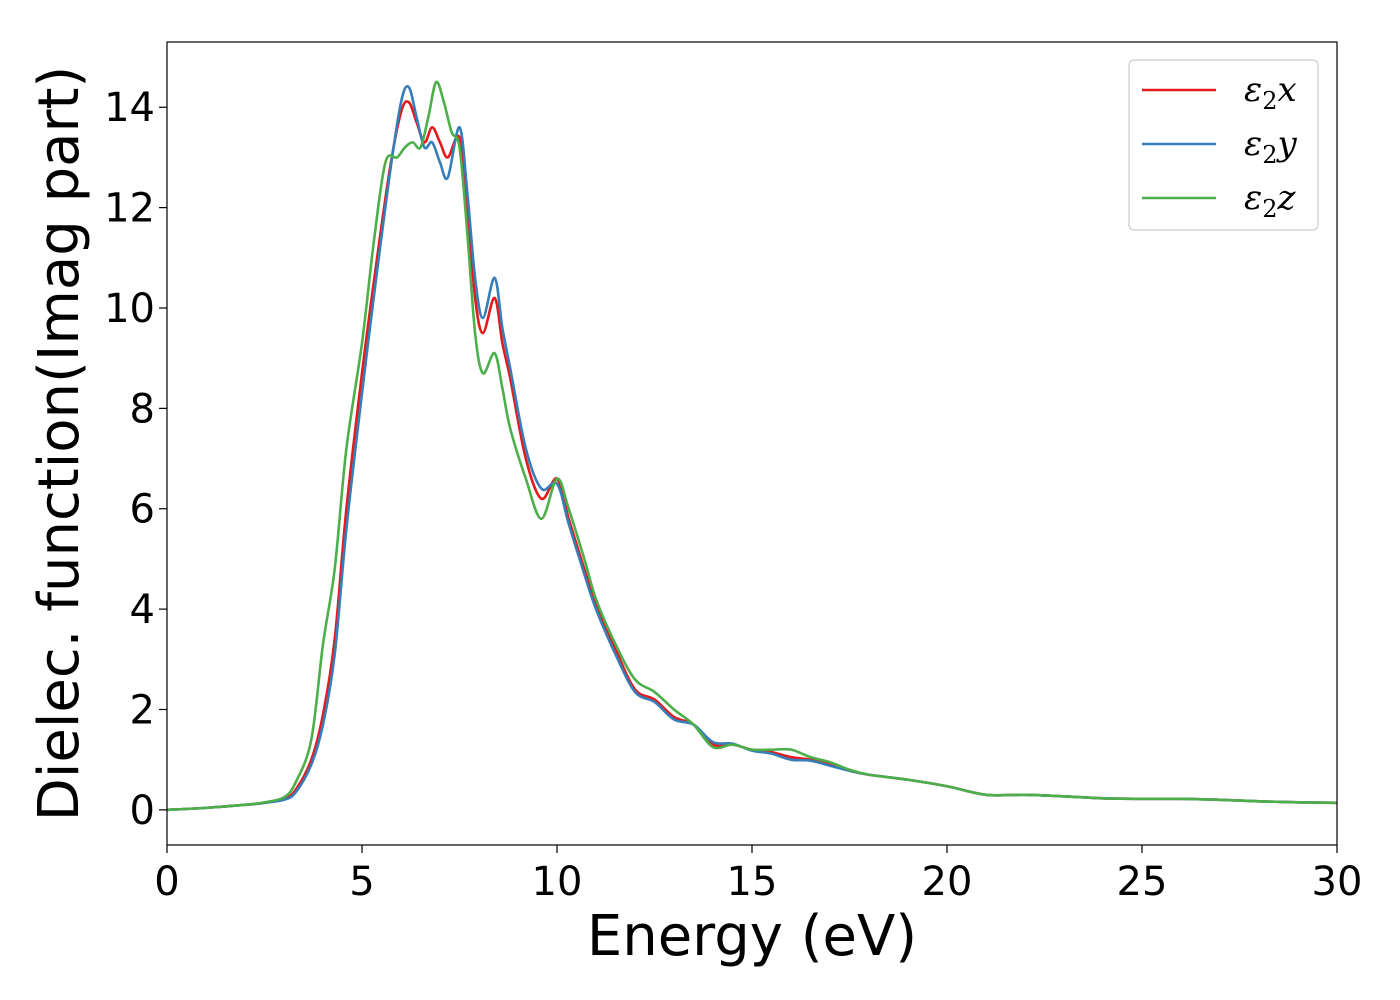 The width and height of the screenshot is (1400, 1000). I want to click on y-tick-label: 12, so click(129, 209).